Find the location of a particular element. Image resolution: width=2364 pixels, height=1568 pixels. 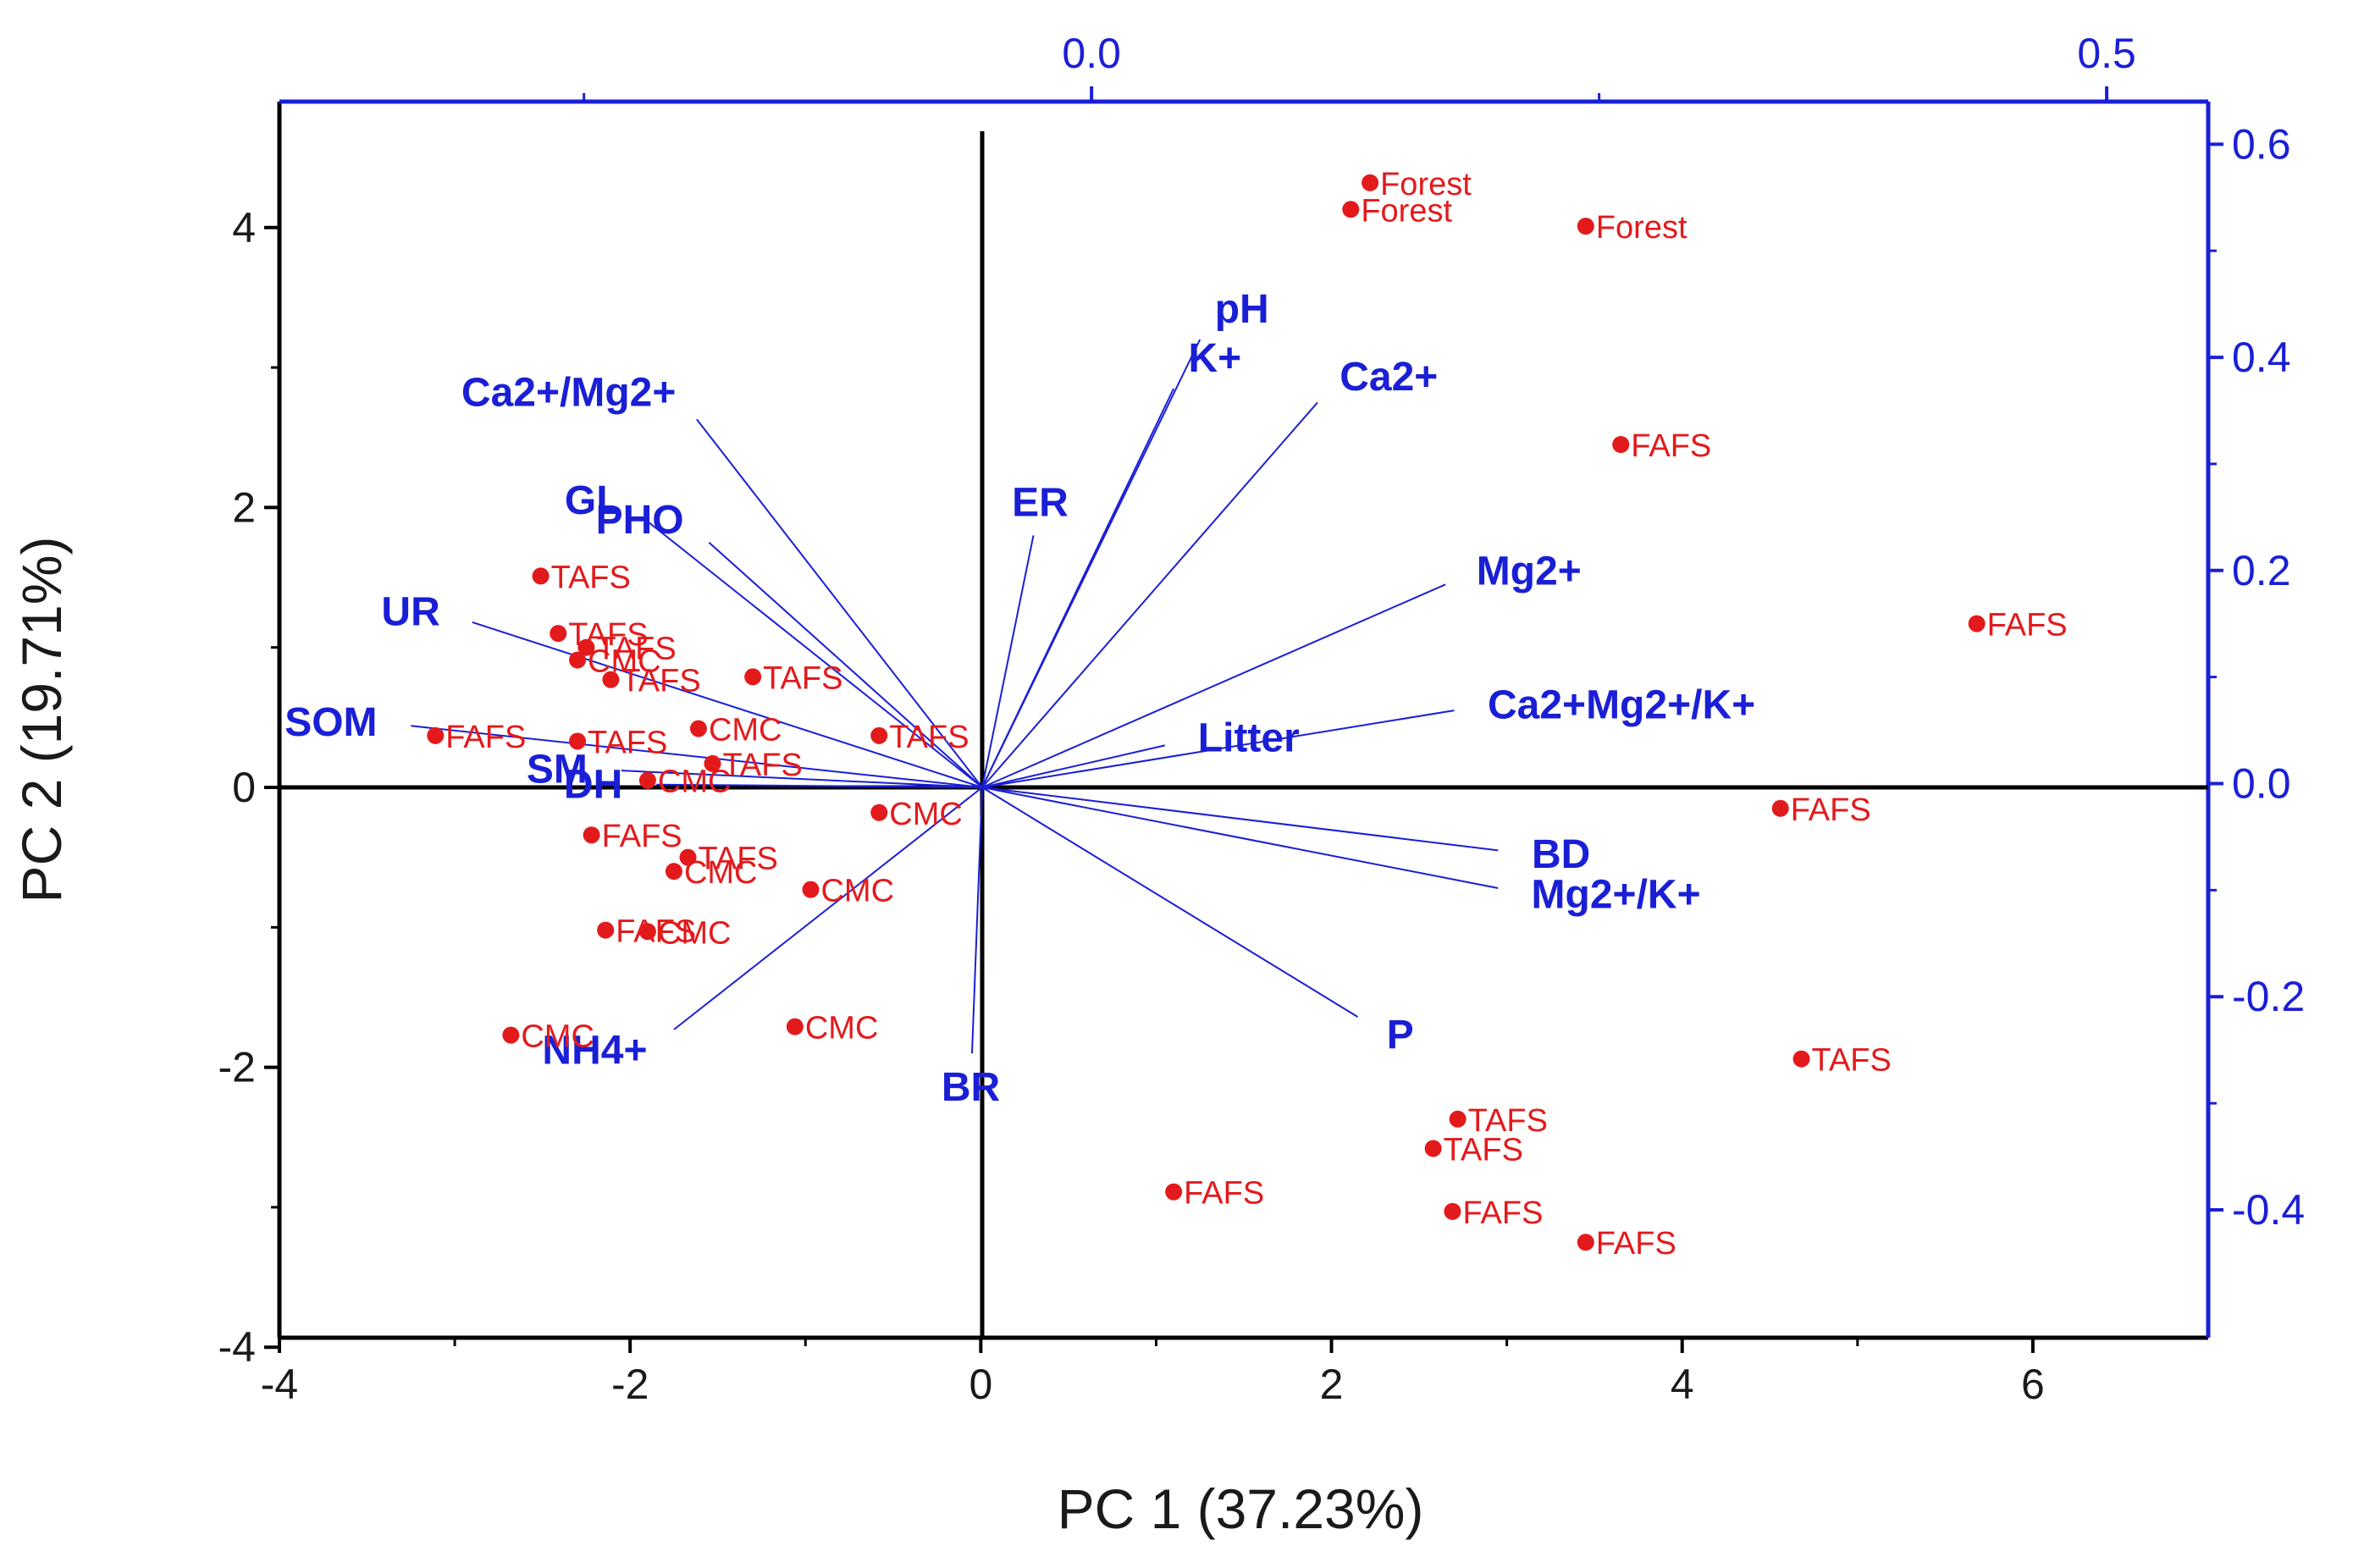

loading-label-pho: PHO is located at coordinates (640, 520).